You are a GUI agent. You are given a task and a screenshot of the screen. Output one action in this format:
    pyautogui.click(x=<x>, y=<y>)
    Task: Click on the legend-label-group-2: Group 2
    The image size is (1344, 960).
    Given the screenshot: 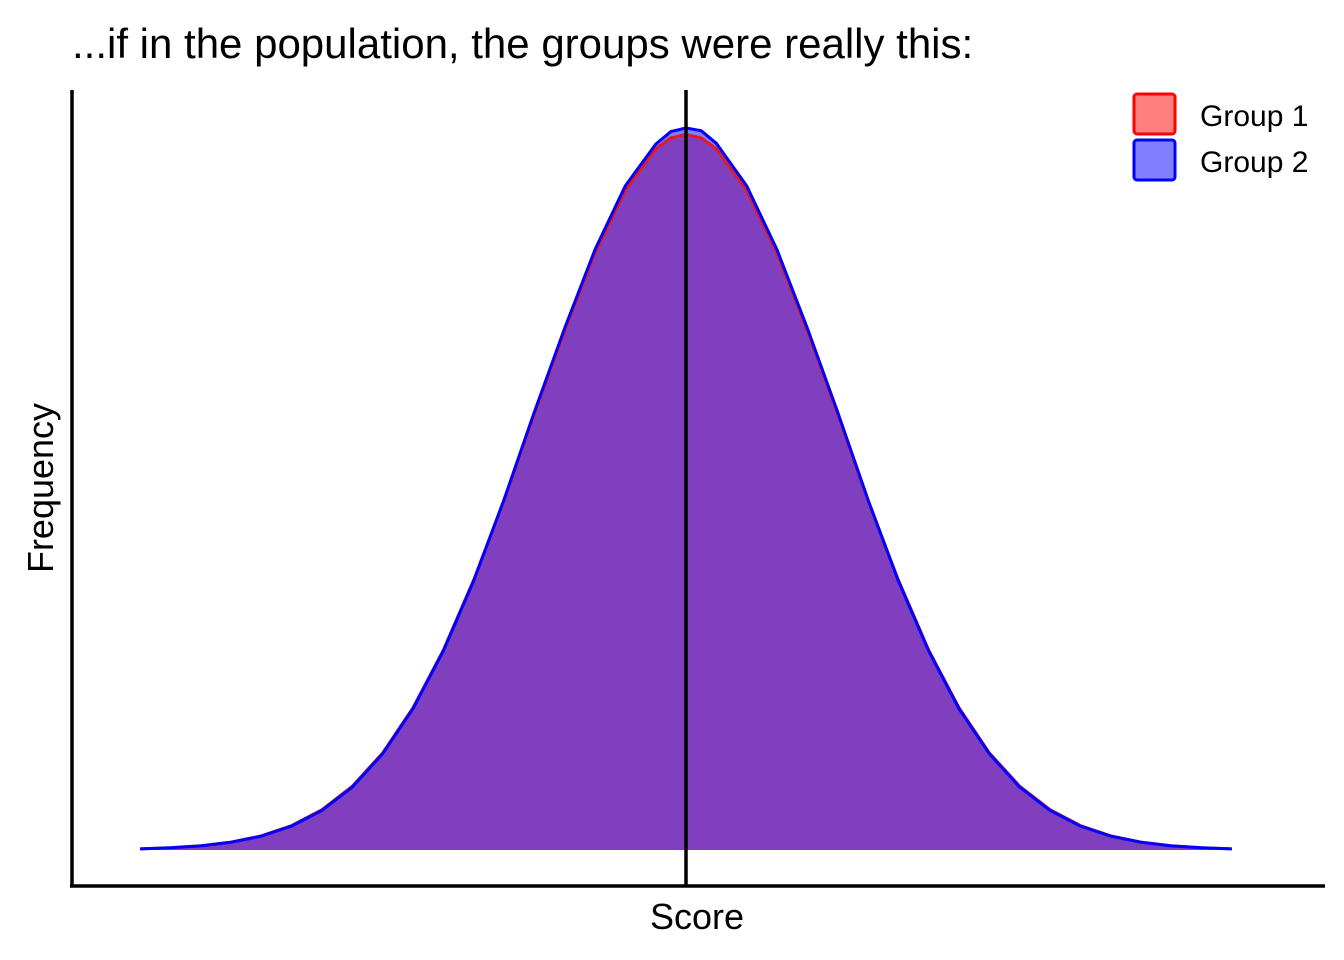 What is the action you would take?
    pyautogui.click(x=1254, y=162)
    